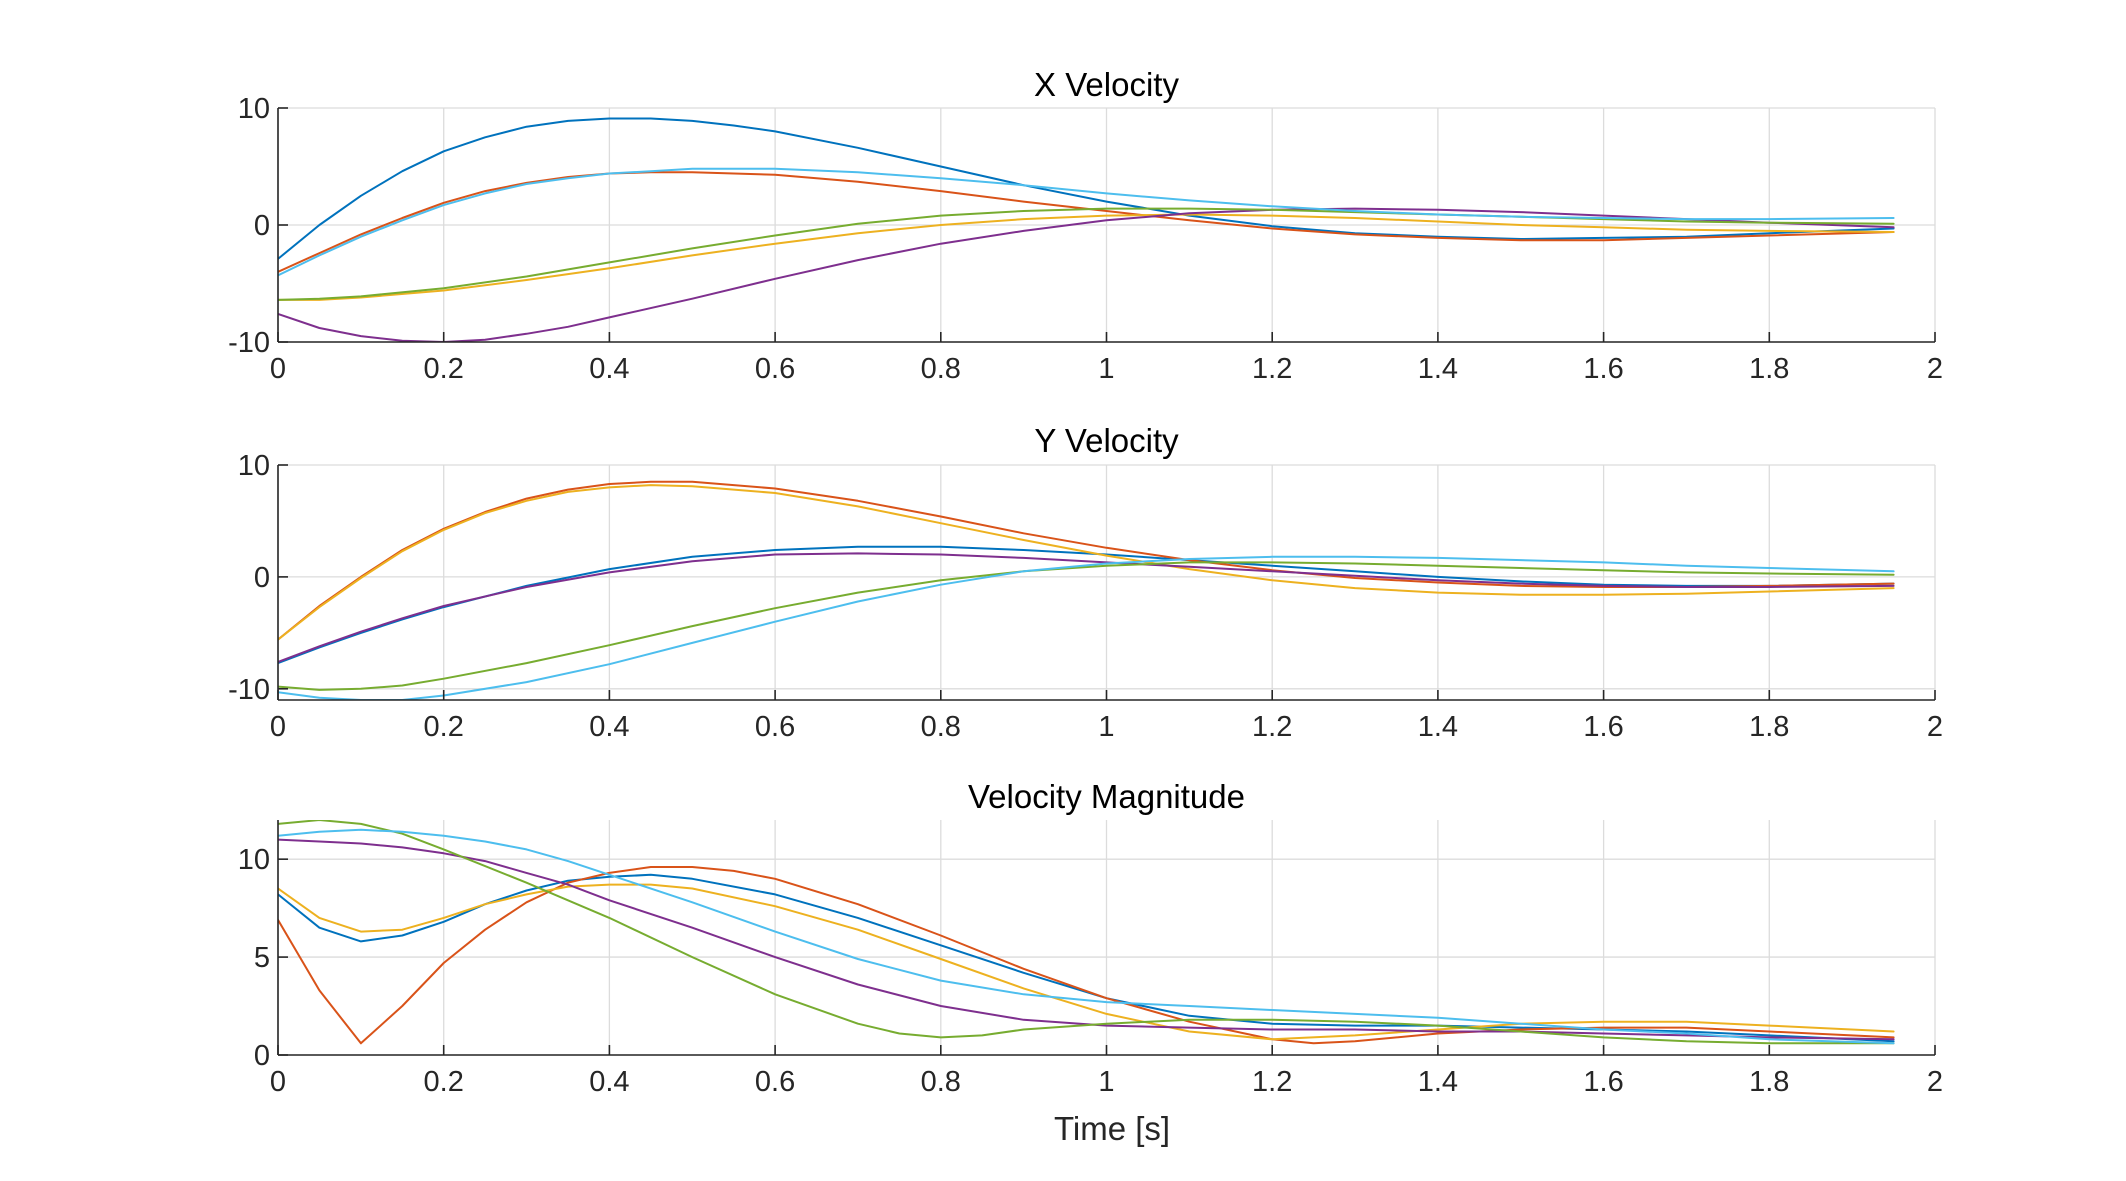 The width and height of the screenshot is (2126, 1181). Describe the element at coordinates (254, 109) in the screenshot. I see `x-velocity-y-tick-label: 10` at that location.